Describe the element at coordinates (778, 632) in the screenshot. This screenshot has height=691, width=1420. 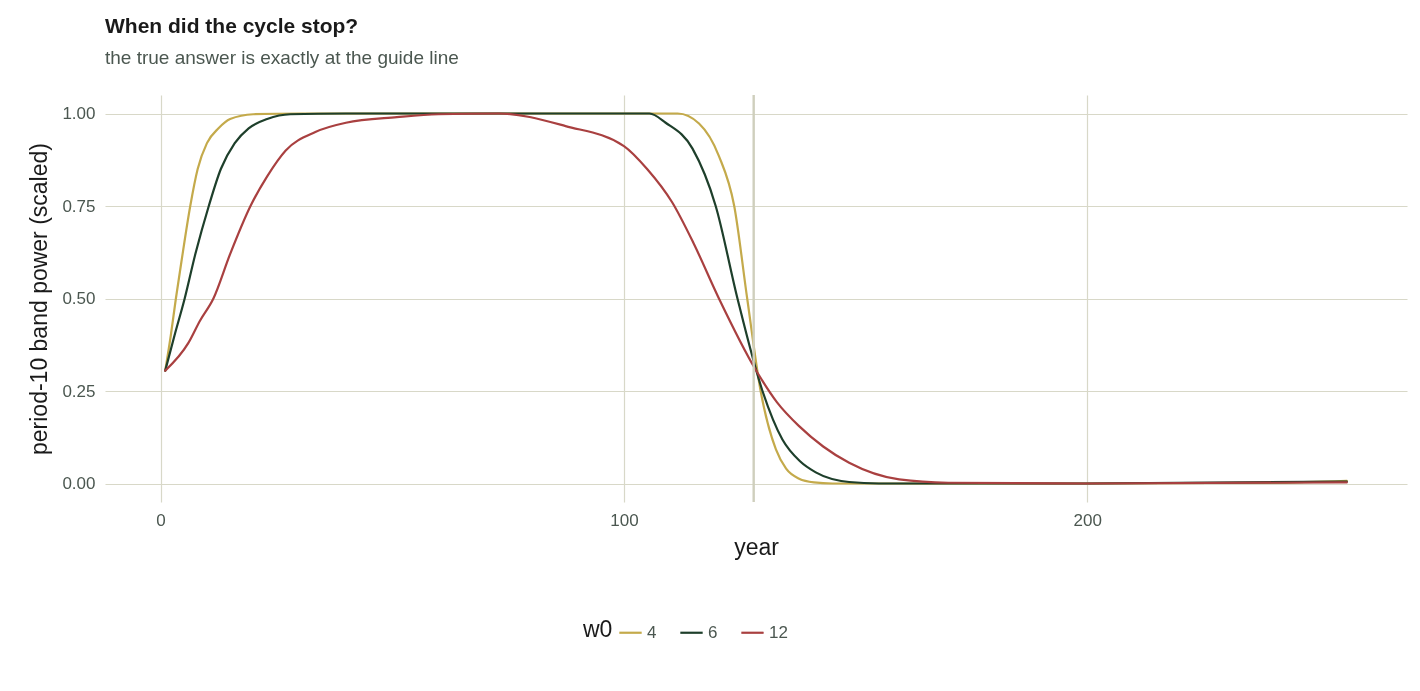
I see `legend-label: 12` at that location.